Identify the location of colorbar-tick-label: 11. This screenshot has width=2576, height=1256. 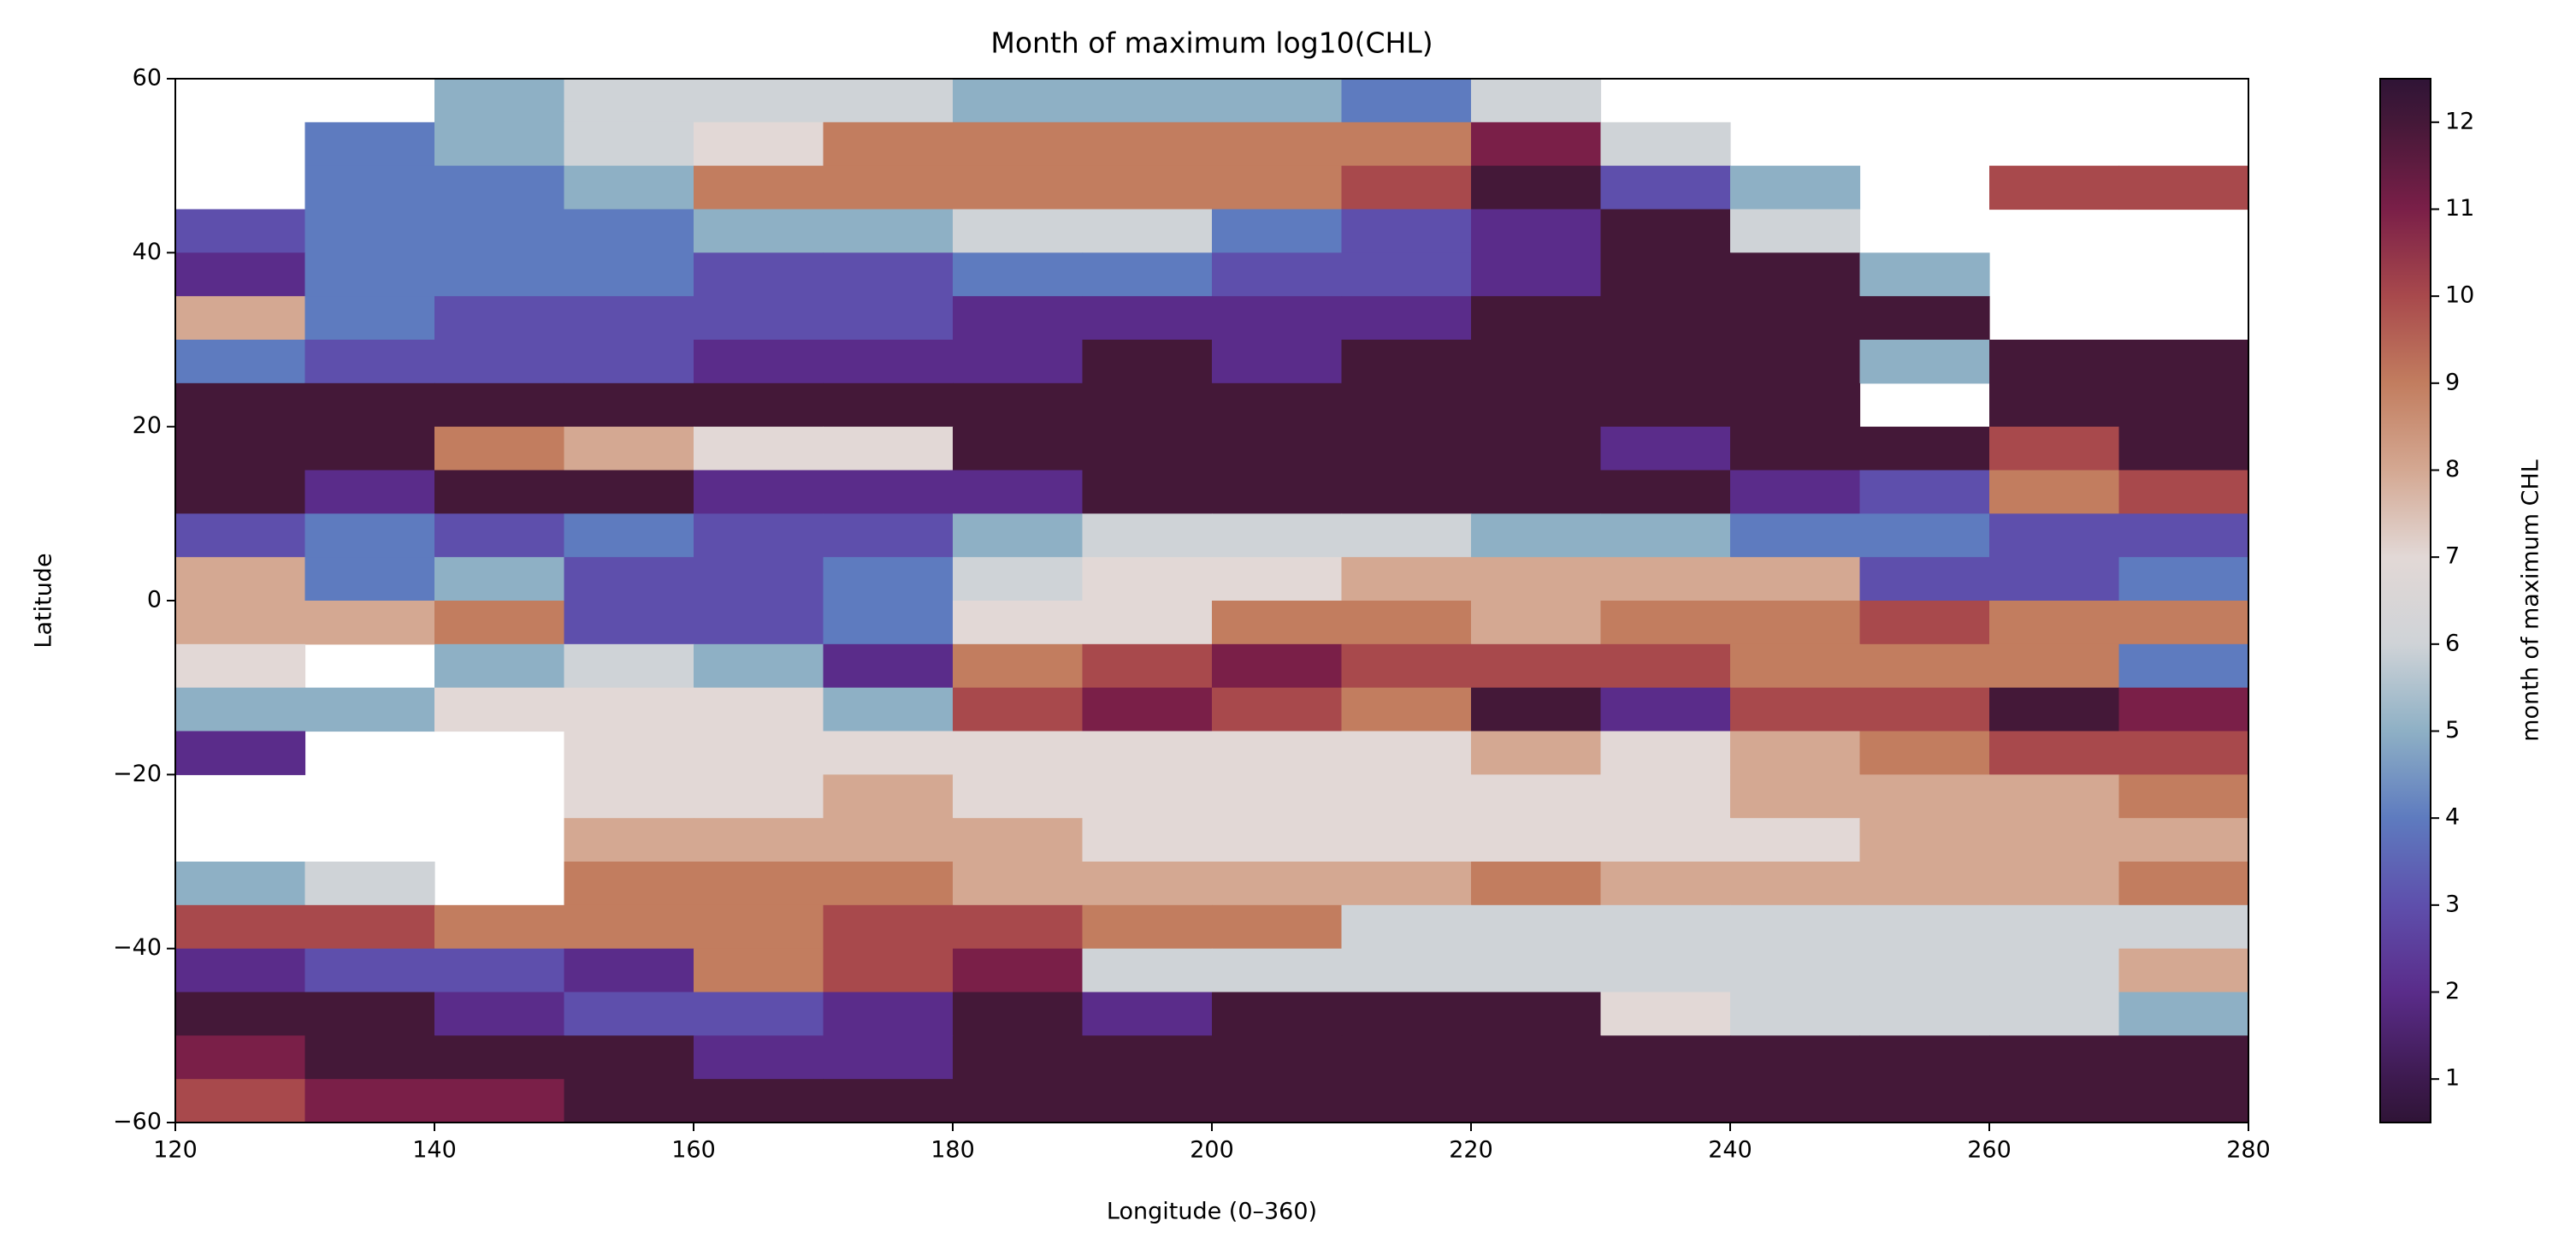
(2459, 208).